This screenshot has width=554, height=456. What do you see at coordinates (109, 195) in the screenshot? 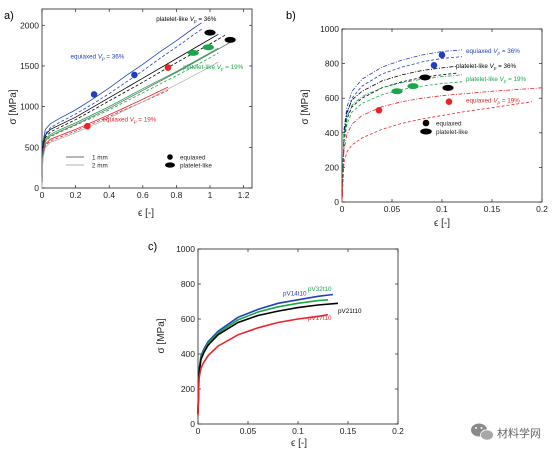
I see `x-tick-label: 0.4` at bounding box center [109, 195].